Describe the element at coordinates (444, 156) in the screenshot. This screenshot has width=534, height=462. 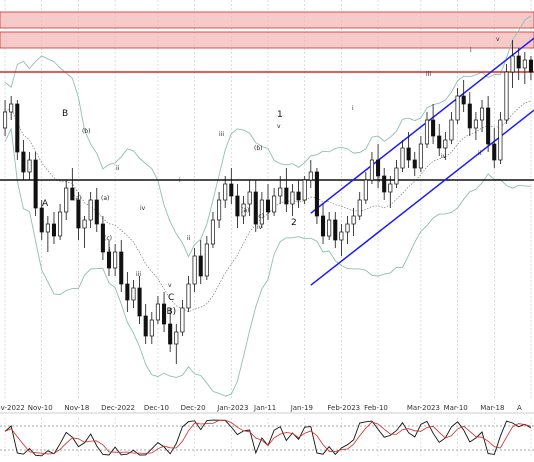
I see `wave-label-iv-3: iv` at that location.